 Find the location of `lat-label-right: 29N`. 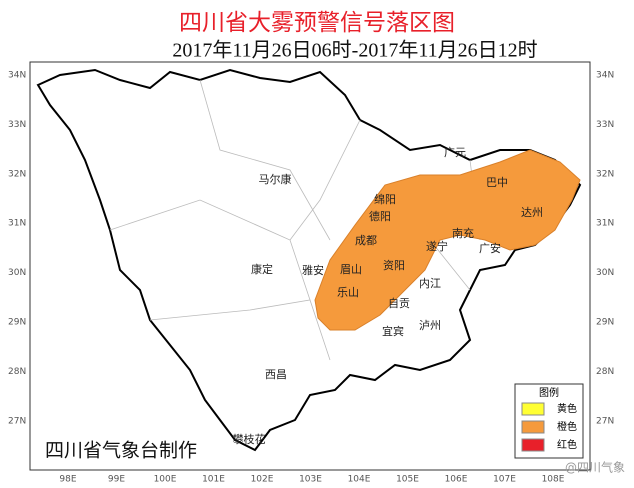

lat-label-right: 29N is located at coordinates (605, 323).